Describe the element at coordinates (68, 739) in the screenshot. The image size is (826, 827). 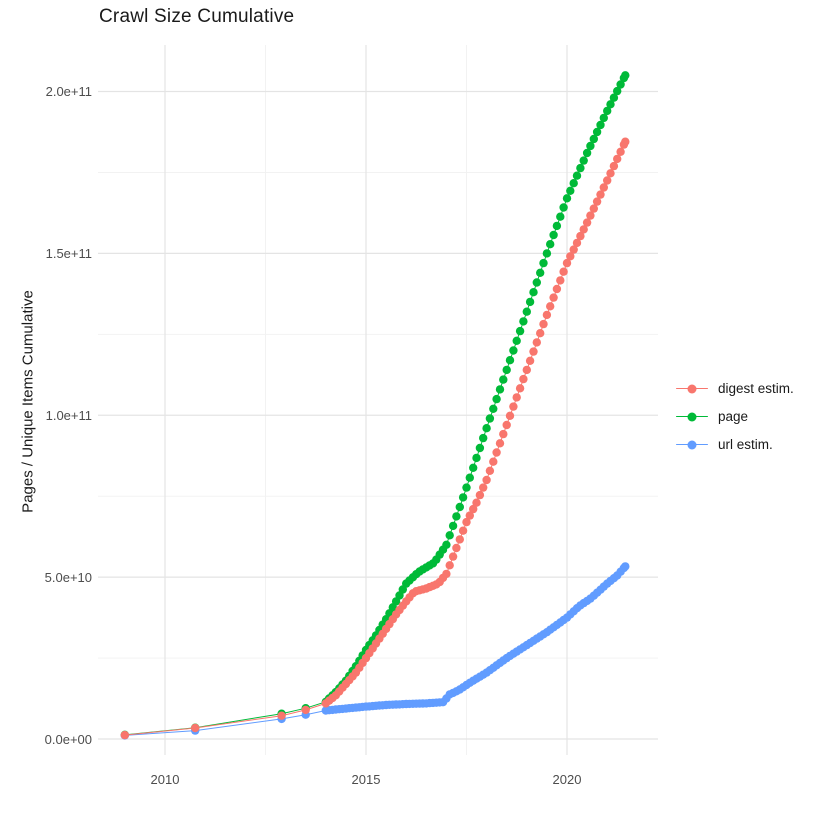
I see `y-tick-label: 0.0e+00` at that location.